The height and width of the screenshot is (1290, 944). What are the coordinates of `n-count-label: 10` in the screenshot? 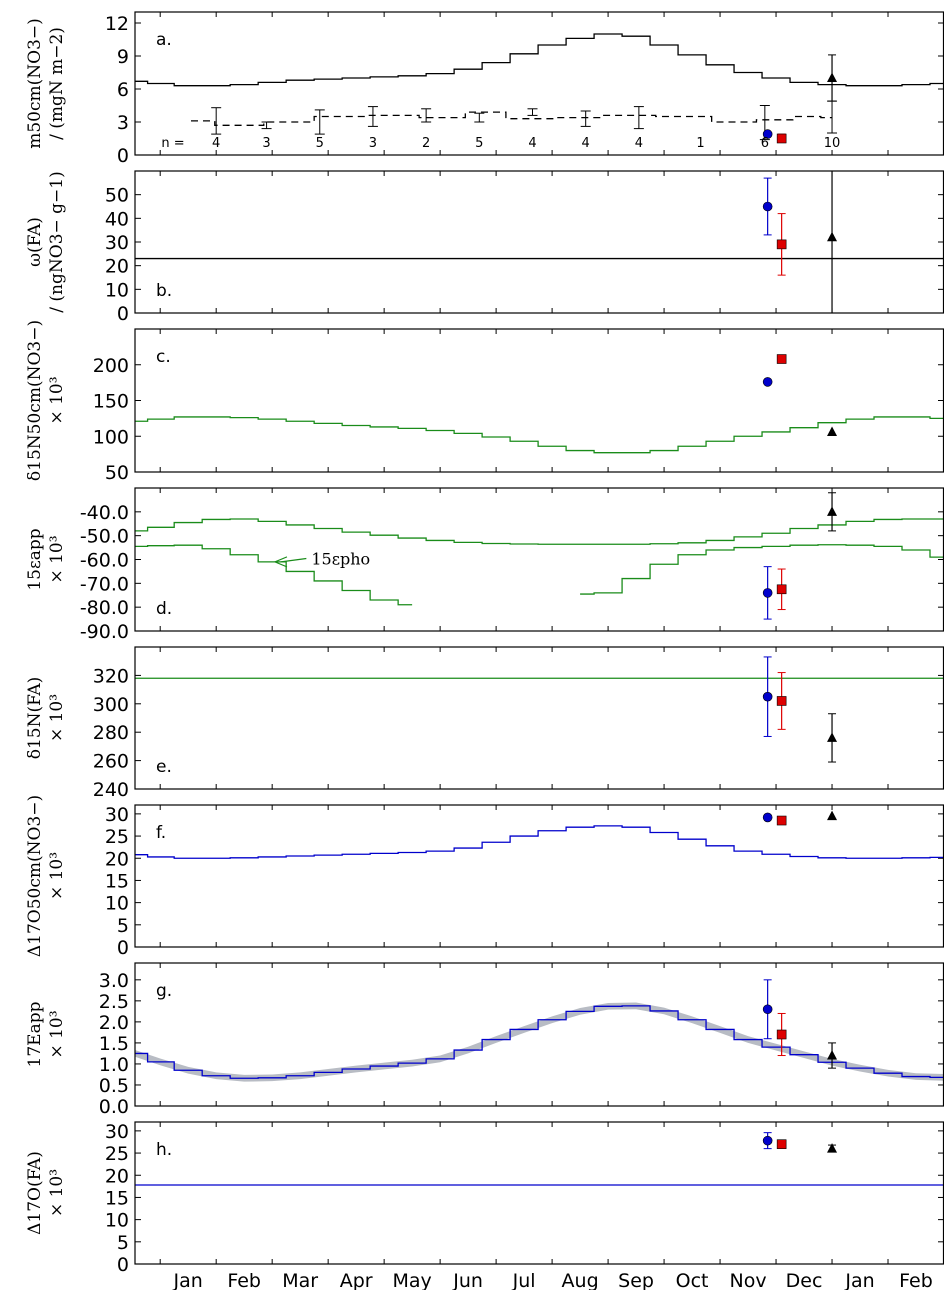 It's located at (832, 143).